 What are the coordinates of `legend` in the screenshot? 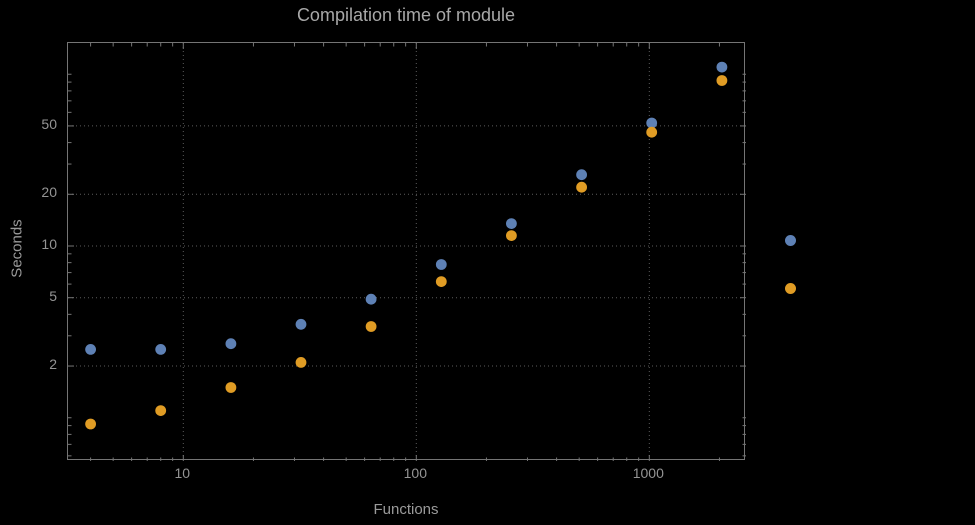 It's located at (795, 270).